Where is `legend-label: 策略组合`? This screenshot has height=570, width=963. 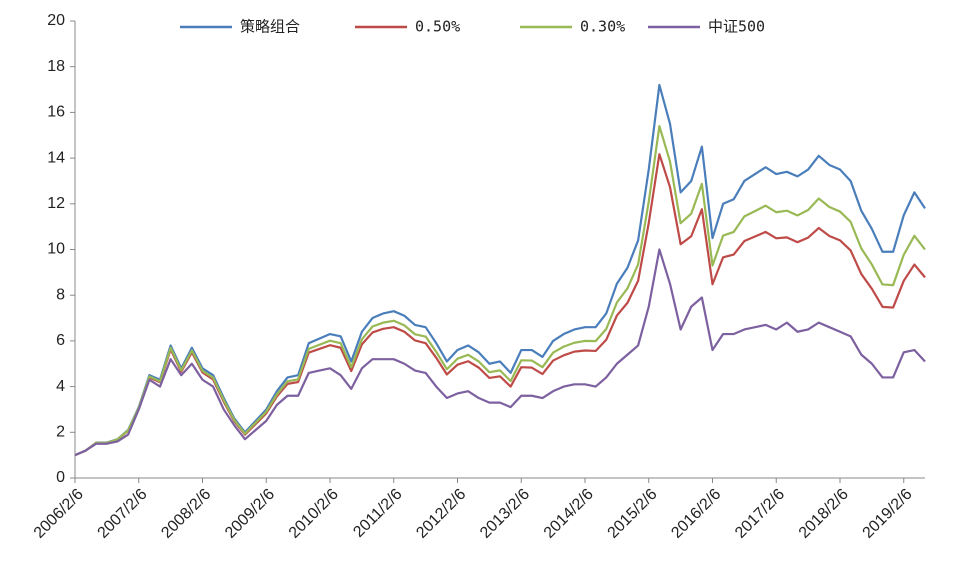 legend-label: 策略组合 is located at coordinates (270, 27).